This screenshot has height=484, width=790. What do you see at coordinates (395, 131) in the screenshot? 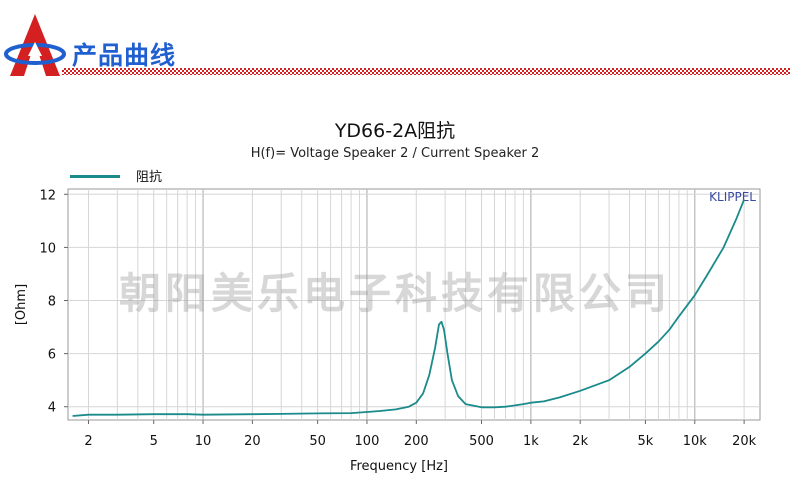
I see `chart-title: YD66-2A阻抗` at bounding box center [395, 131].